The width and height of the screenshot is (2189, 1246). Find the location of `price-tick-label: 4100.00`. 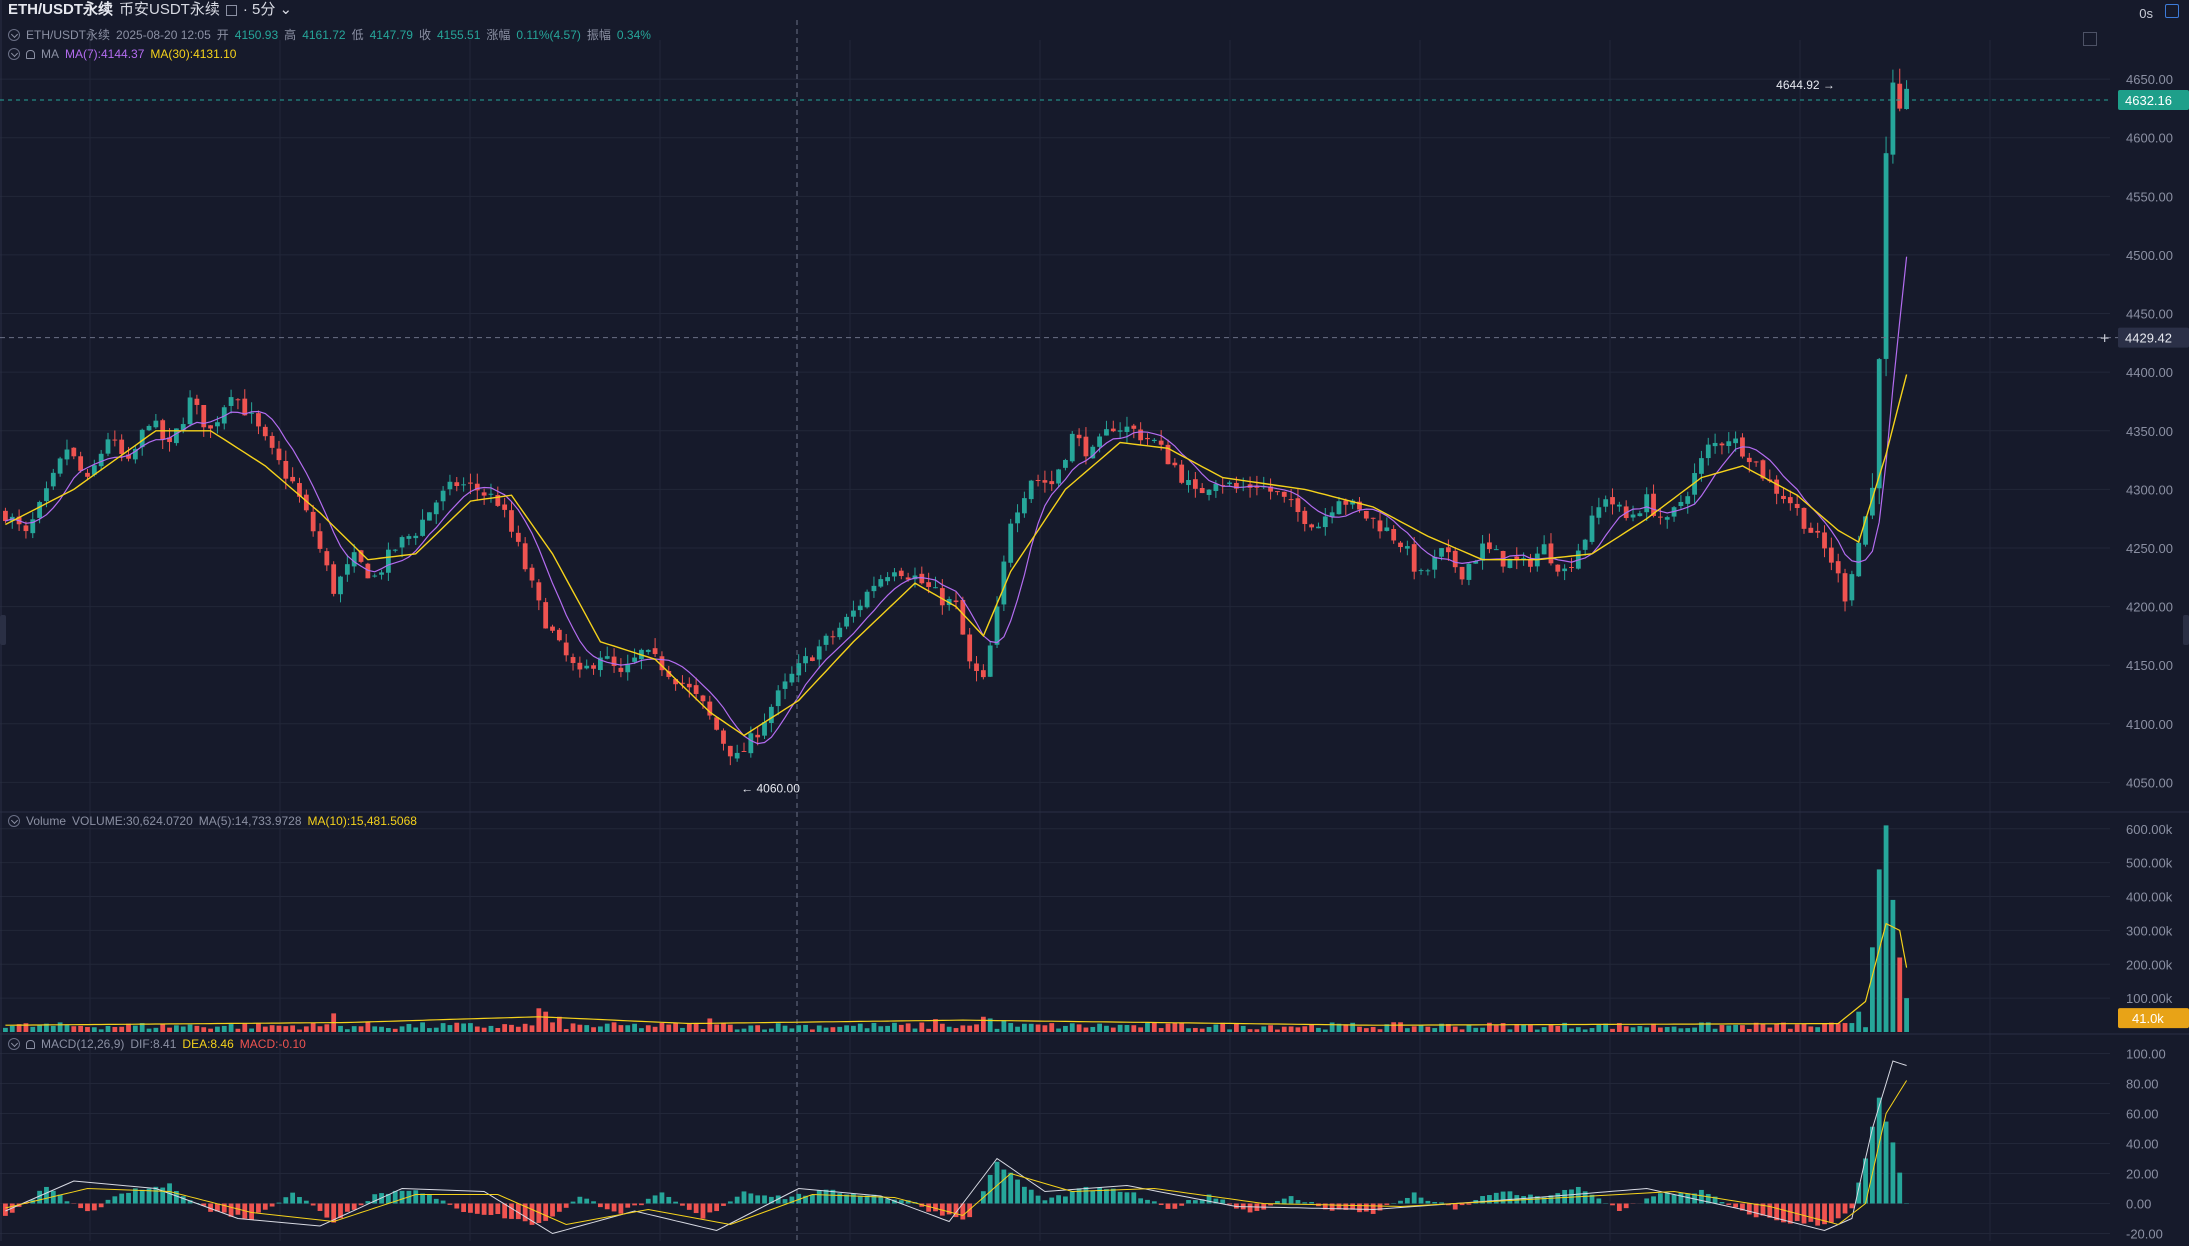

price-tick-label: 4100.00 is located at coordinates (2149, 724).